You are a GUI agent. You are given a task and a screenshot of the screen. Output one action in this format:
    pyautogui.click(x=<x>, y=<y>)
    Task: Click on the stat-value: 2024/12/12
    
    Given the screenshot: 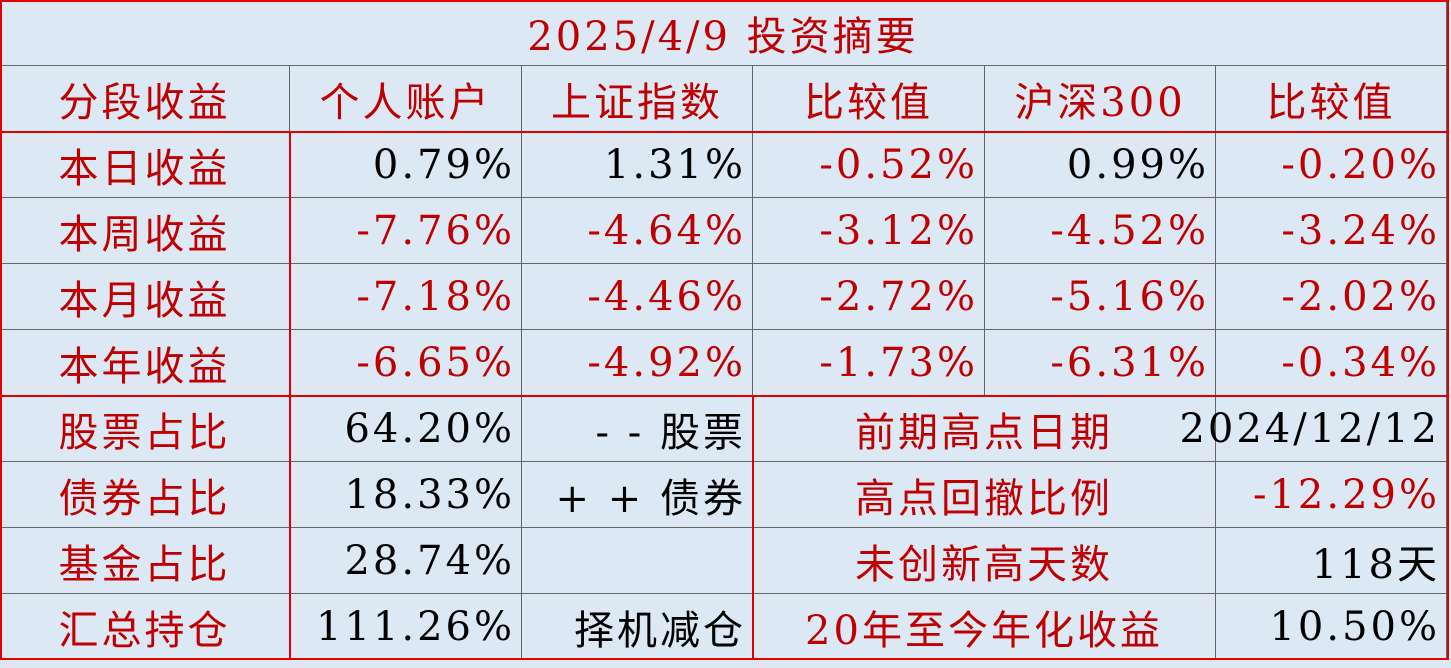 What is the action you would take?
    pyautogui.click(x=1313, y=429)
    